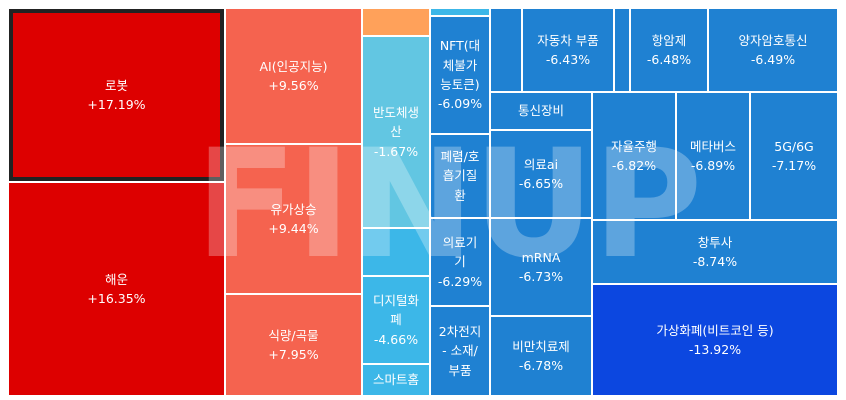  What do you see at coordinates (715, 340) in the screenshot?
I see `tile-crypto: 가상화폐(비트코인 등) -13.92%` at bounding box center [715, 340].